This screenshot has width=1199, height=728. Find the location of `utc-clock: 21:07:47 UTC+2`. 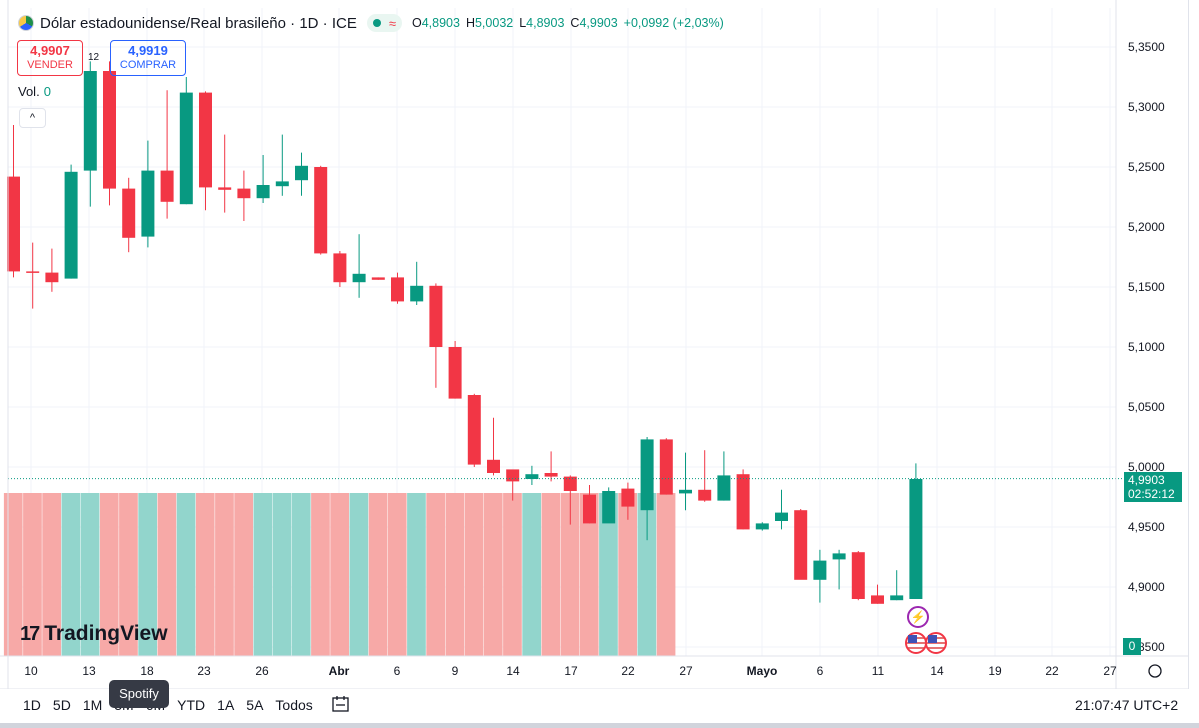

utc-clock: 21:07:47 UTC+2 is located at coordinates (1127, 705).